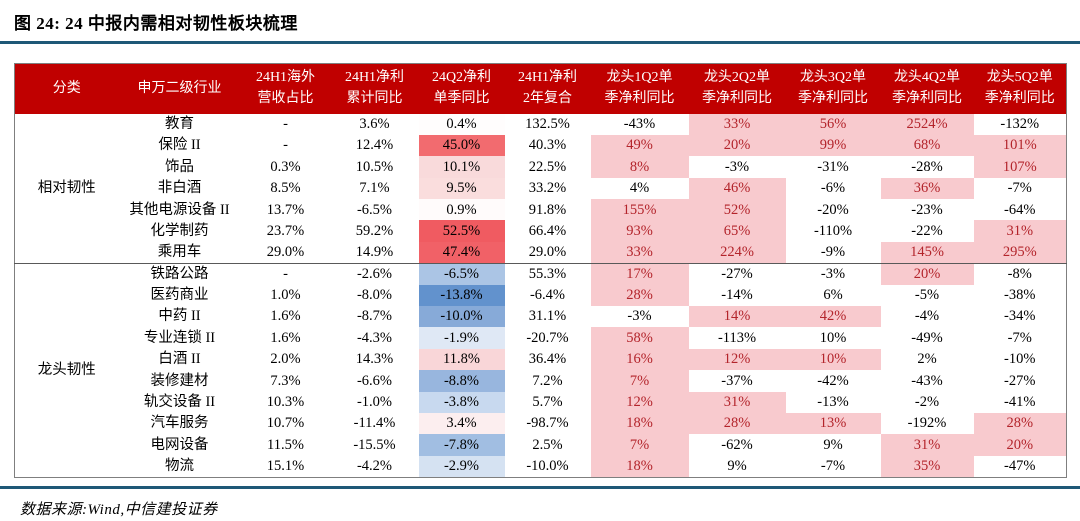 This screenshot has height=521, width=1080. Describe the element at coordinates (737, 124) in the screenshot. I see `cell-leader2-q2-yoy: 33%` at that location.